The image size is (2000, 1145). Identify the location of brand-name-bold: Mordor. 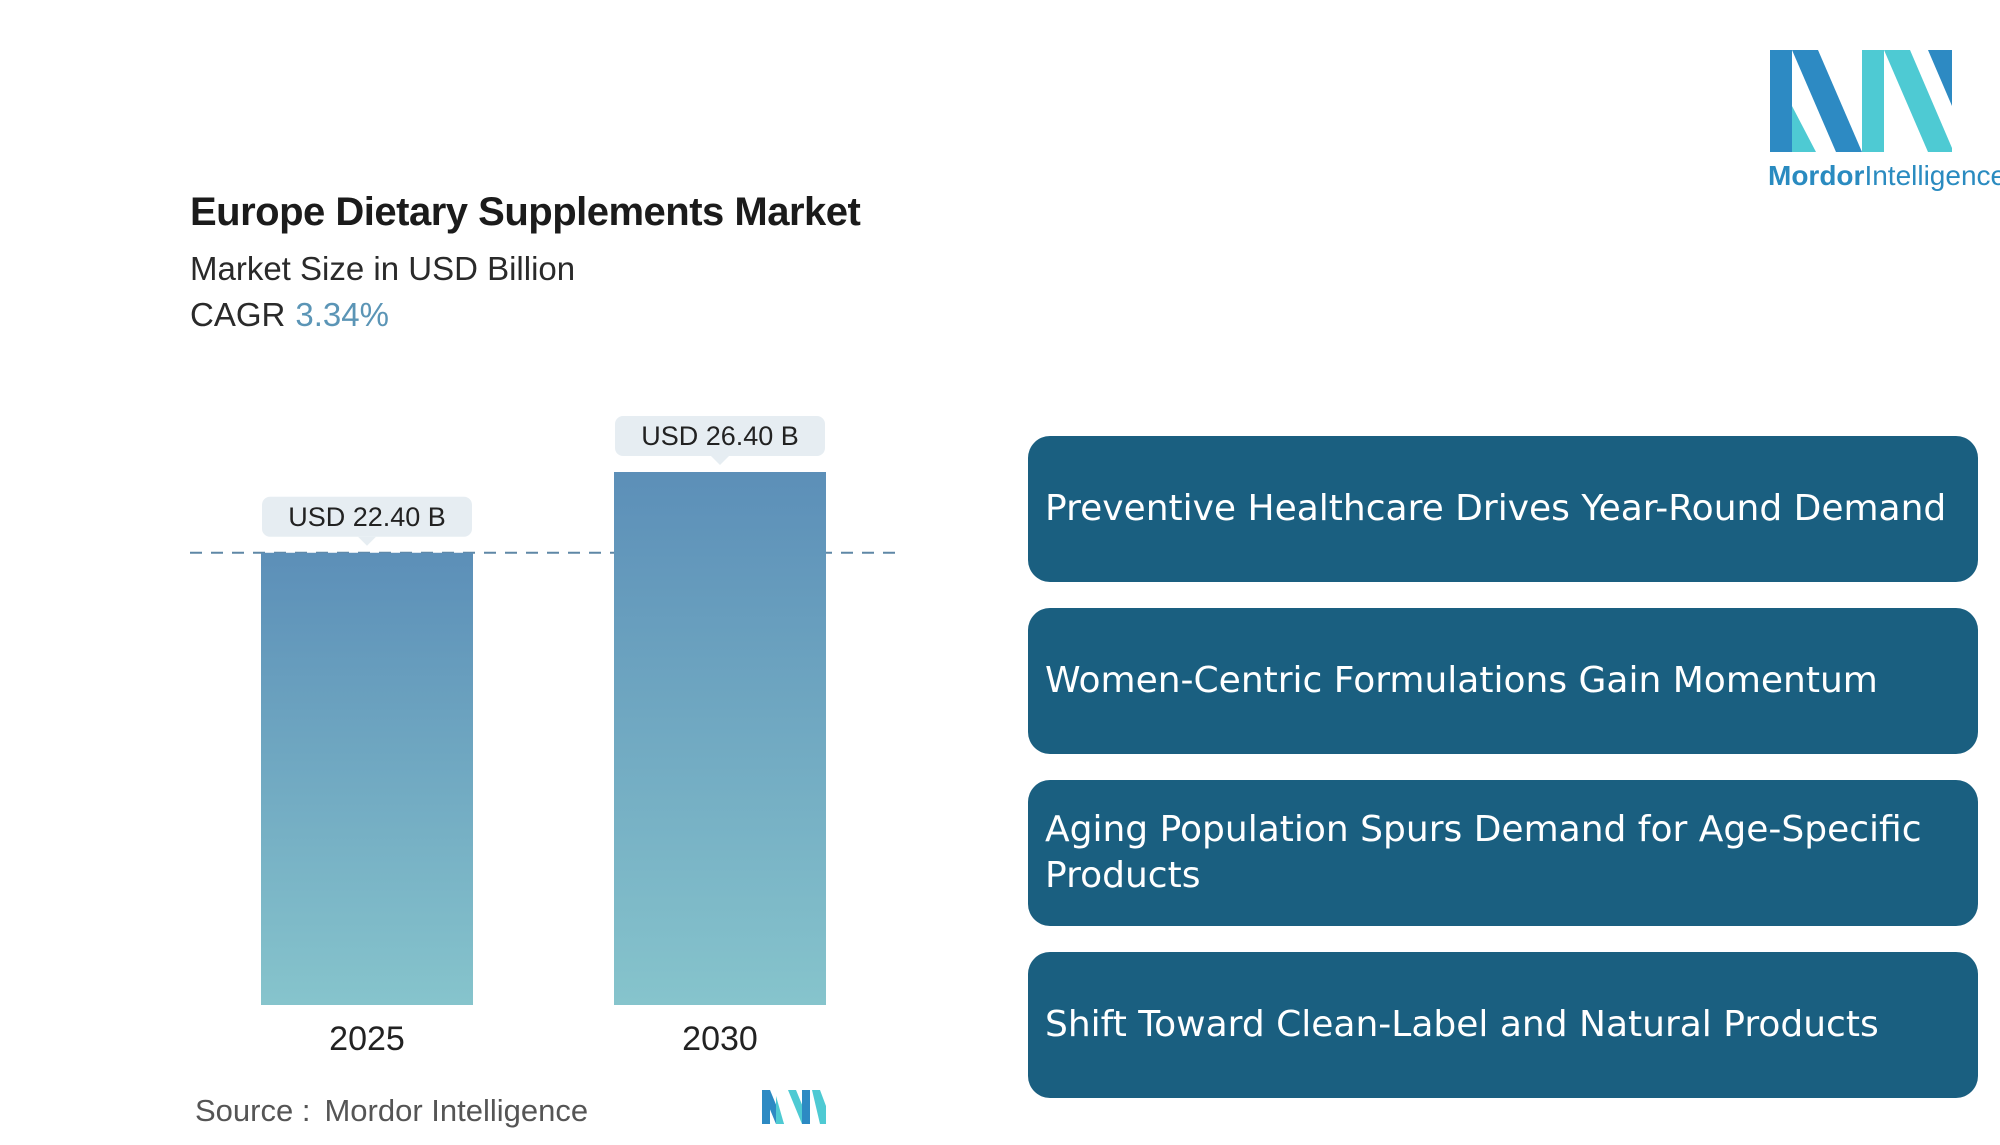
(1816, 175).